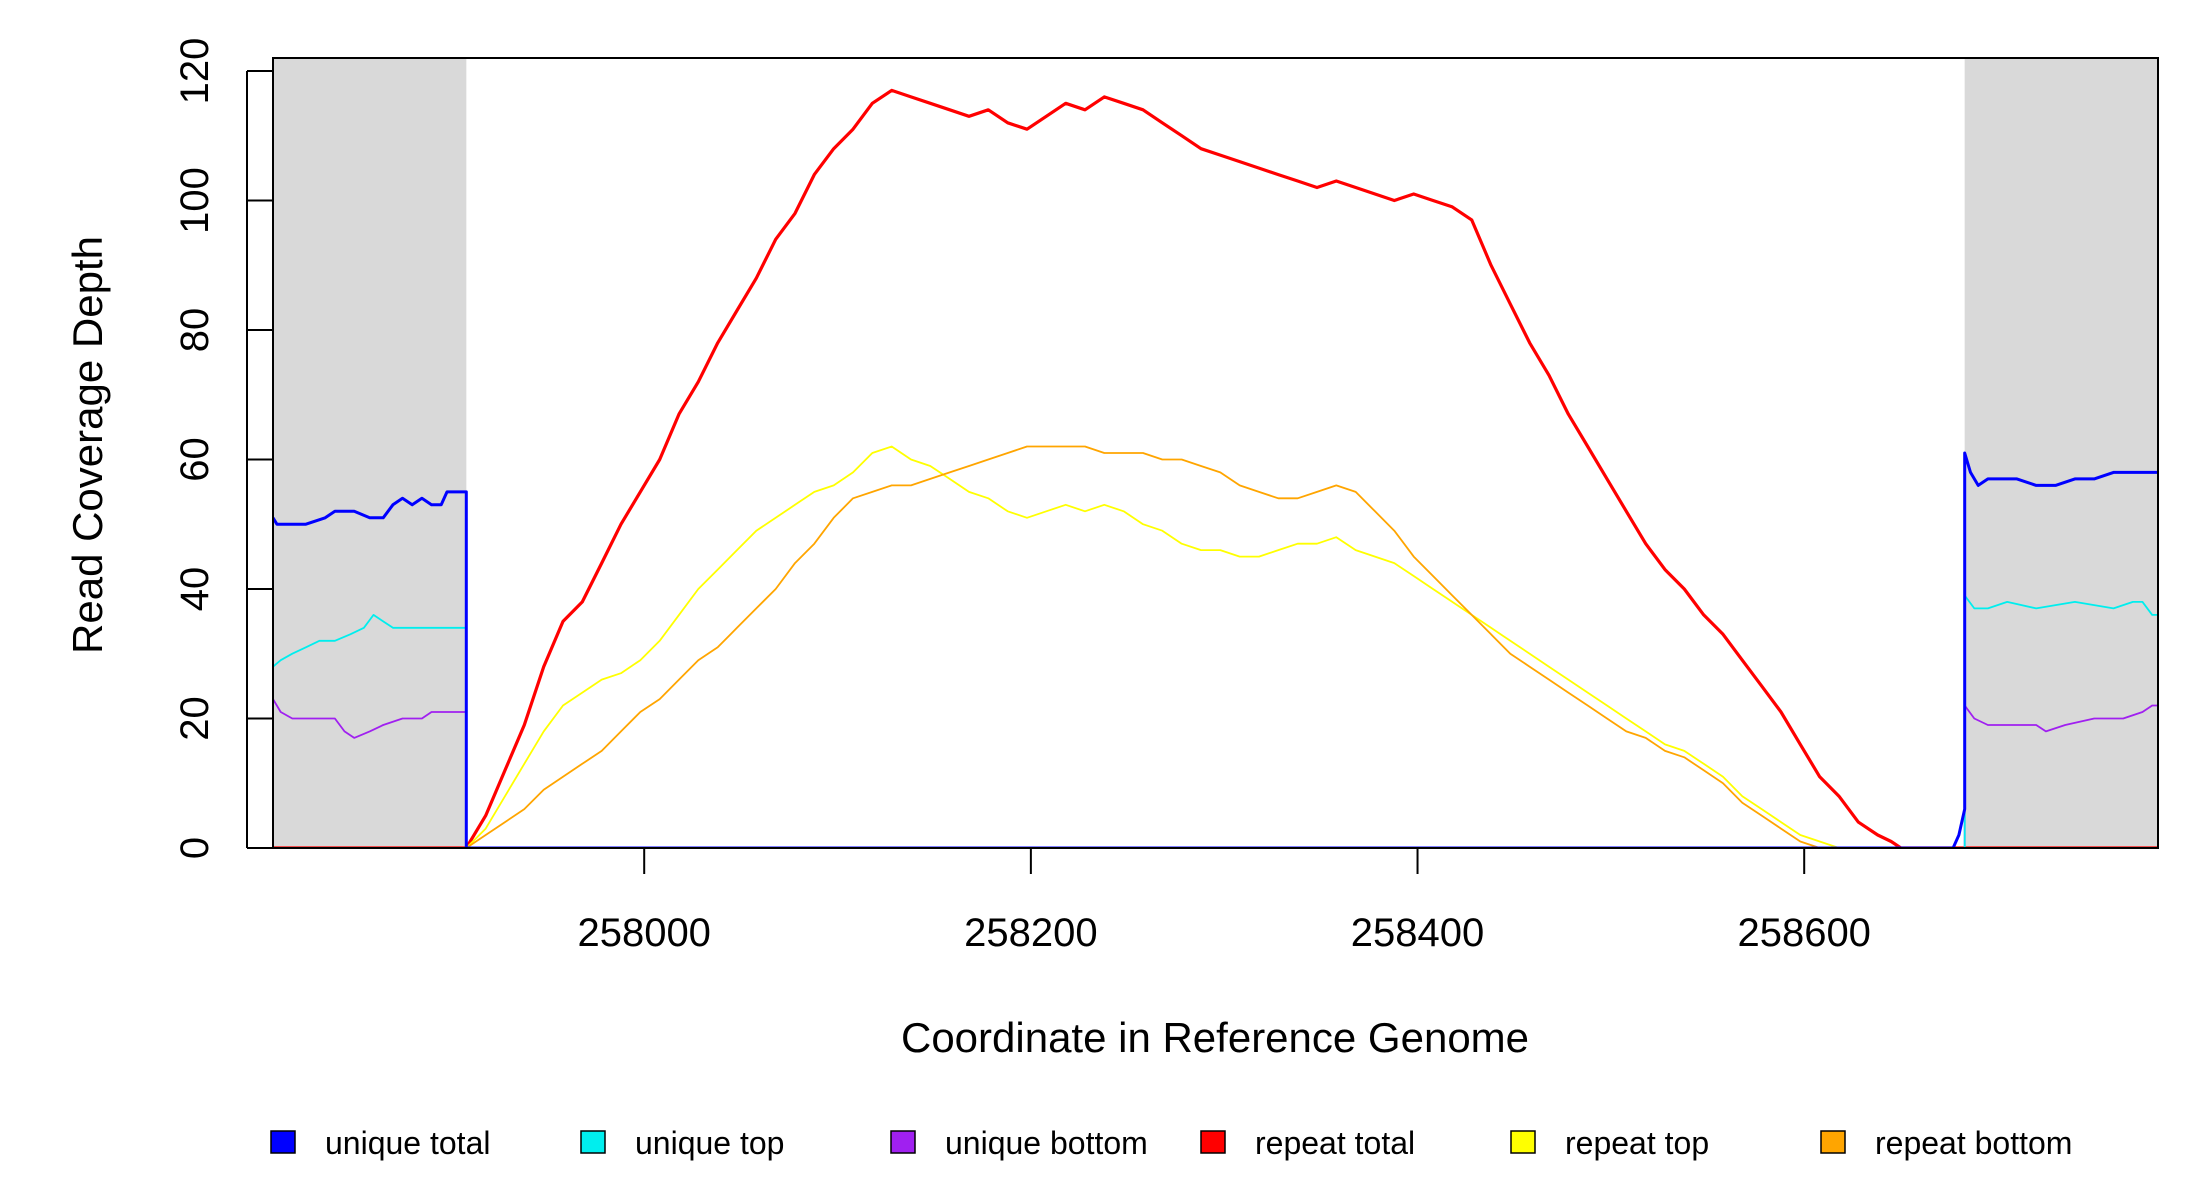  Describe the element at coordinates (195, 848) in the screenshot. I see `y-tick-label: 0` at that location.